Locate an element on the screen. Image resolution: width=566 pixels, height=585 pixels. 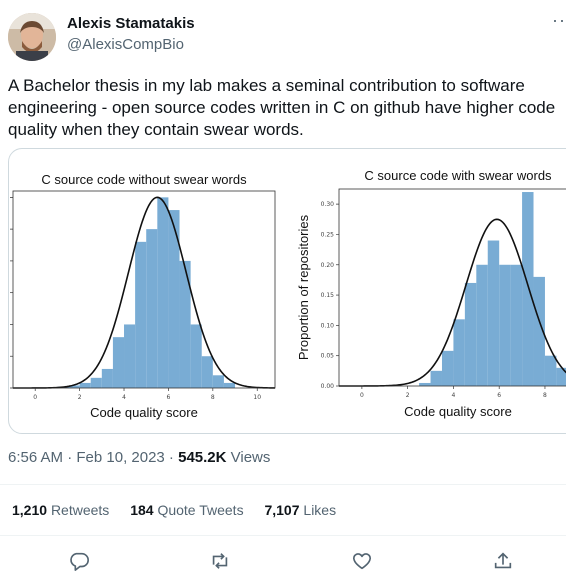
timestamp: 6:56 AM · Feb 10, 2023 · is located at coordinates (93, 457).